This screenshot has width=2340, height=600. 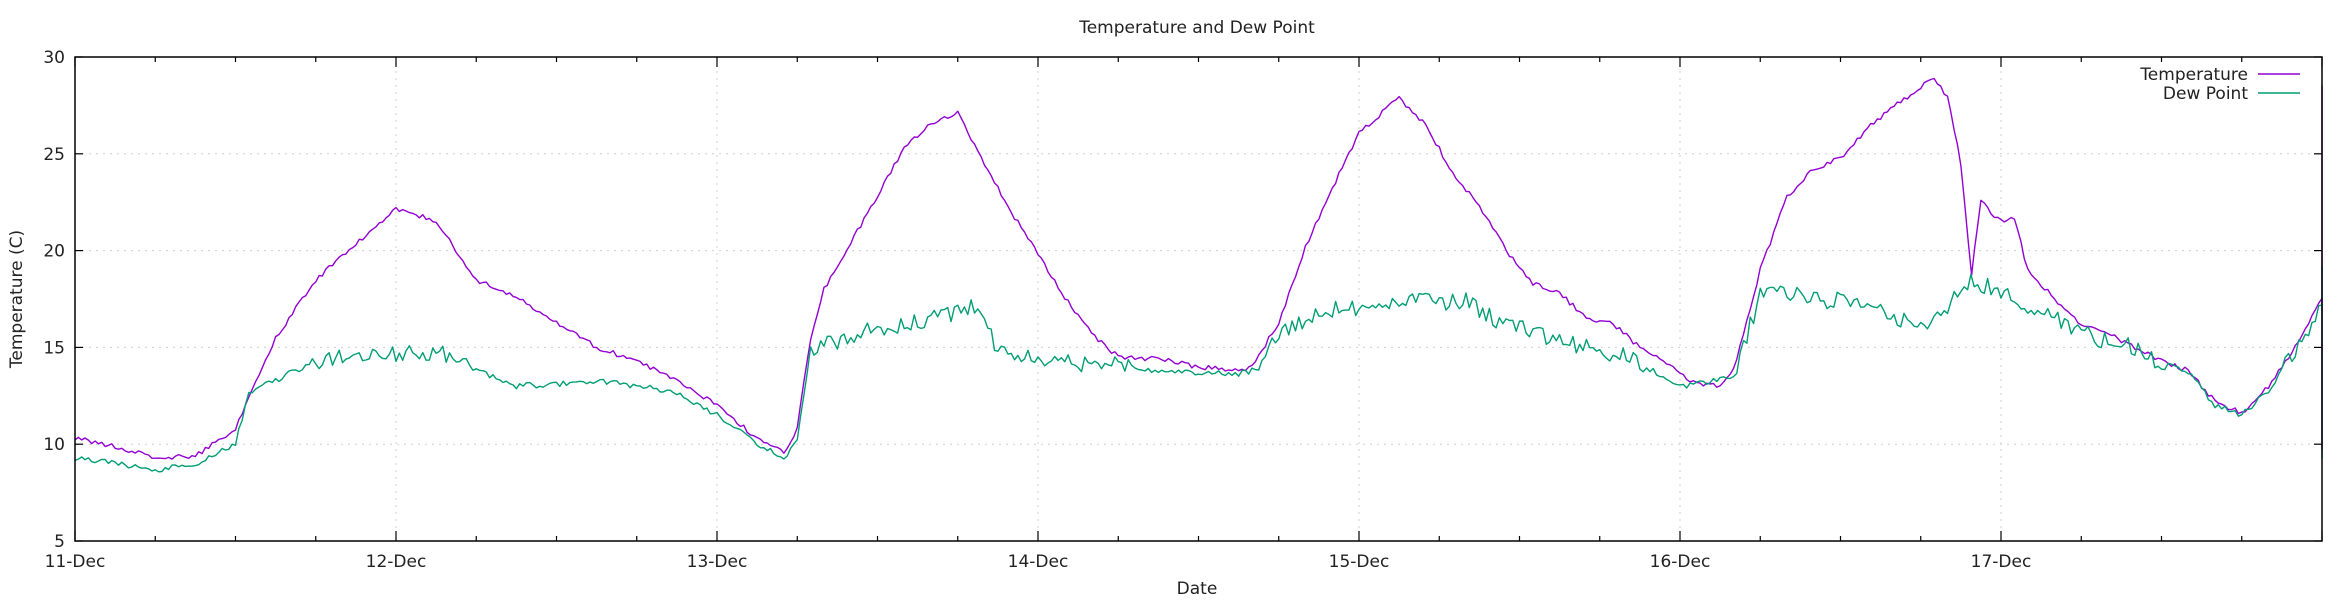 What do you see at coordinates (54, 58) in the screenshot?
I see `y-tick-label: 30` at bounding box center [54, 58].